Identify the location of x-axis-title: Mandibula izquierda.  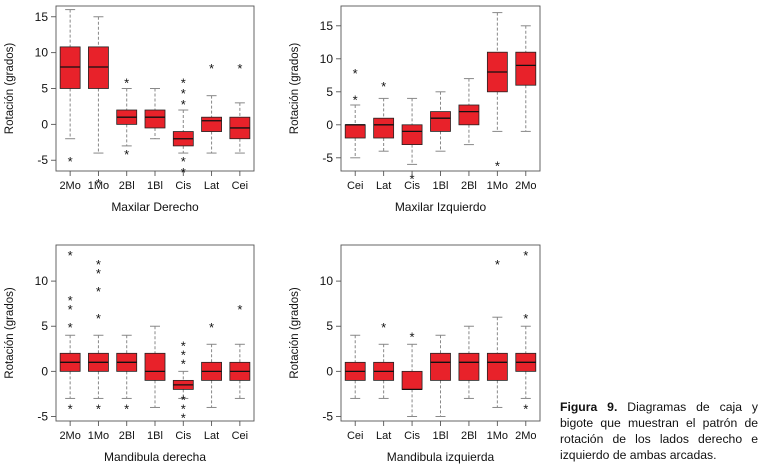
(441, 457).